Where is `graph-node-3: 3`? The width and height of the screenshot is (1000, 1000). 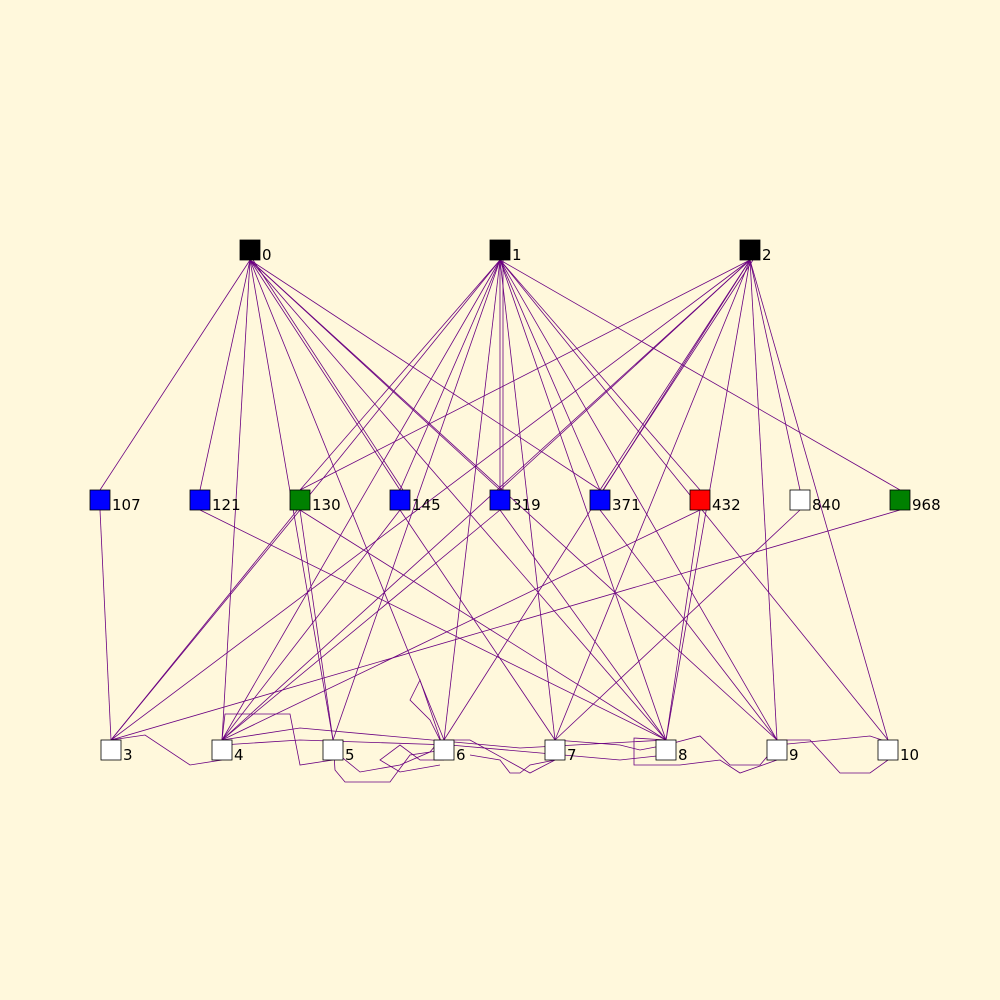 graph-node-3: 3 is located at coordinates (116, 751).